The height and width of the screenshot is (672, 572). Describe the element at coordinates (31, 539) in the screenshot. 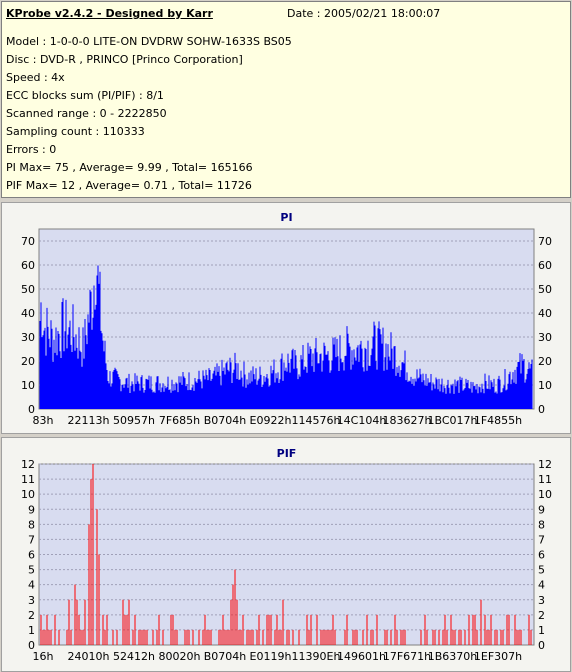

I see `y-tick-label-left: 7` at that location.